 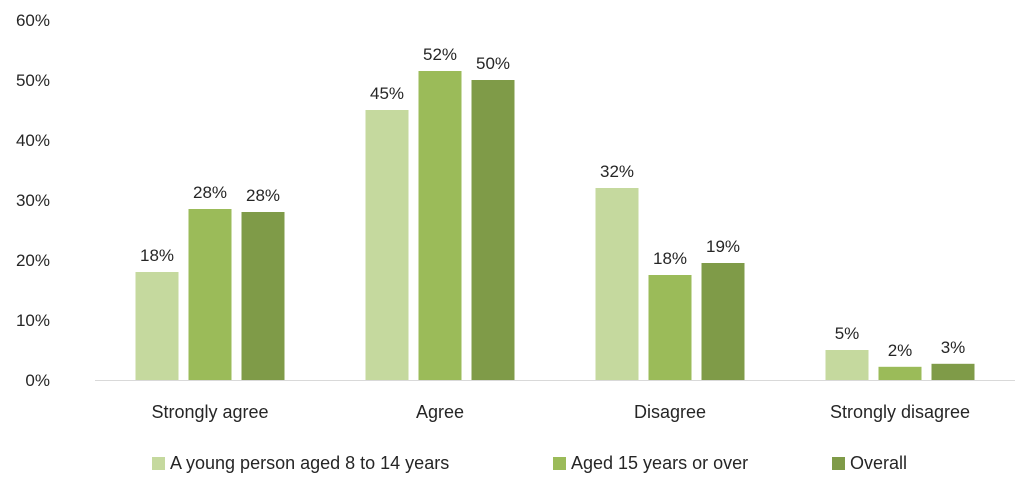 I want to click on y-tick-label: 20%, so click(x=33, y=260).